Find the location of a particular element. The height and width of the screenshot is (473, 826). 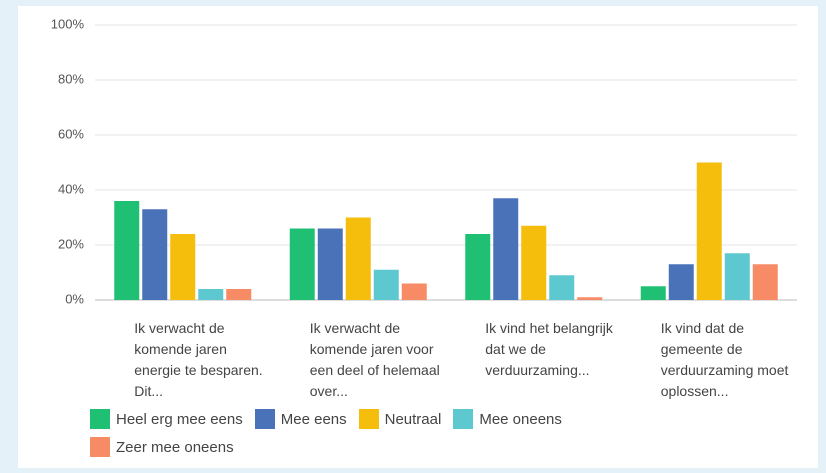

y-tick-label: 40% is located at coordinates (71, 188).